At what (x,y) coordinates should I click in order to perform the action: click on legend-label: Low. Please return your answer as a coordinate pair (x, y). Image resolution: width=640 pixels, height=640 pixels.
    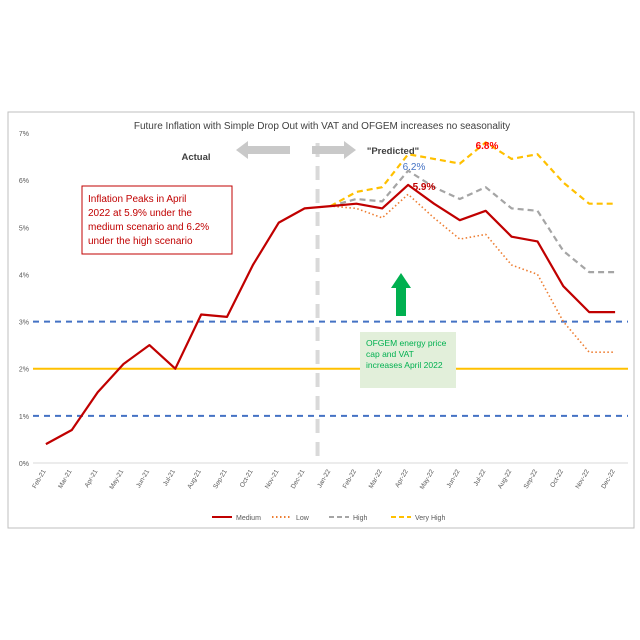
    Looking at the image, I should click on (303, 518).